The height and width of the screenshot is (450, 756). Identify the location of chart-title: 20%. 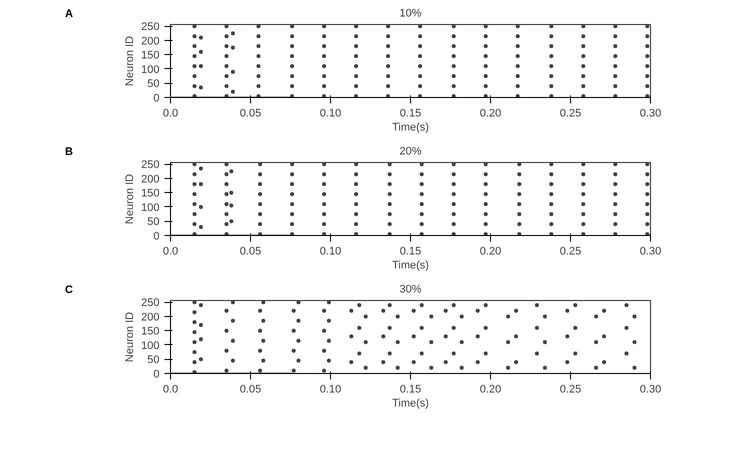
(410, 152).